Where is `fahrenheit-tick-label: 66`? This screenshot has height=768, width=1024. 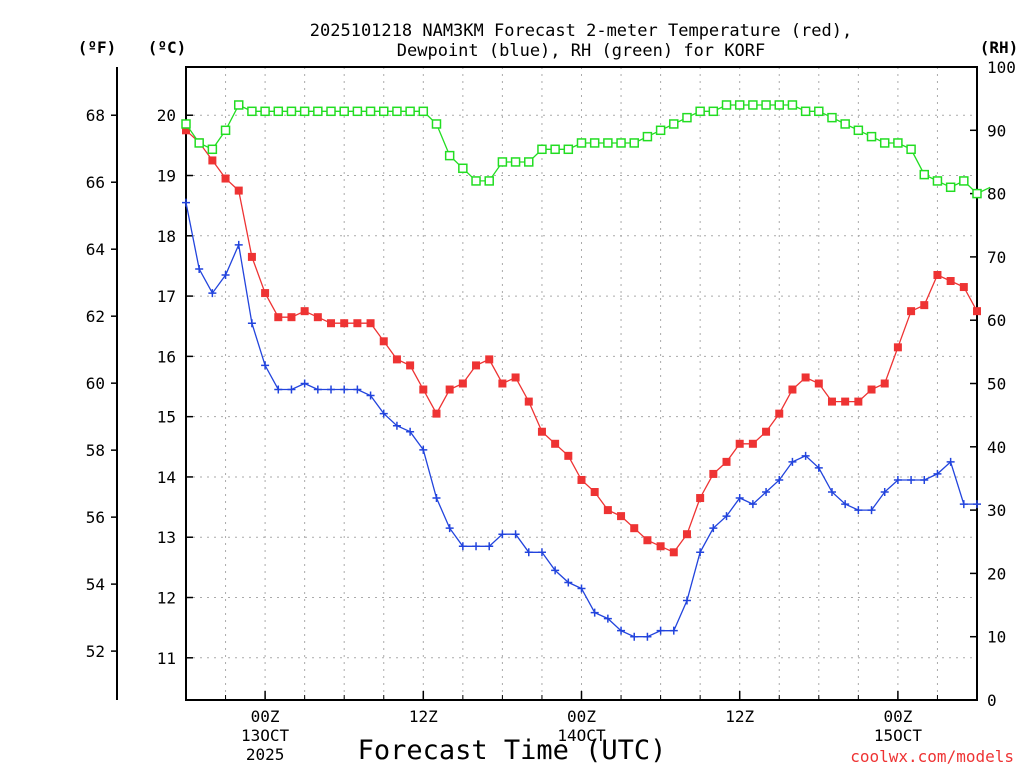 fahrenheit-tick-label: 66 is located at coordinates (95, 182).